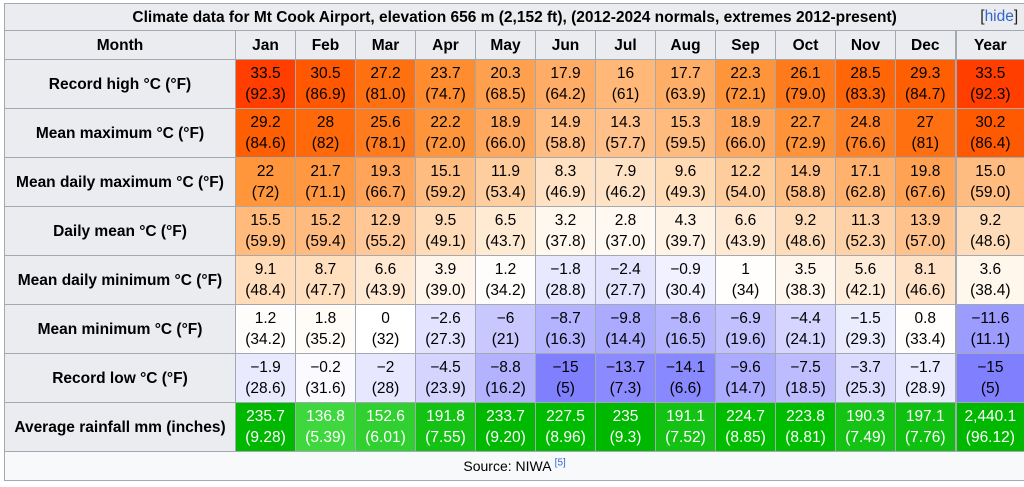 This screenshot has width=1024, height=487. Describe the element at coordinates (805, 416) in the screenshot. I see `cell-value: 223.8` at that location.